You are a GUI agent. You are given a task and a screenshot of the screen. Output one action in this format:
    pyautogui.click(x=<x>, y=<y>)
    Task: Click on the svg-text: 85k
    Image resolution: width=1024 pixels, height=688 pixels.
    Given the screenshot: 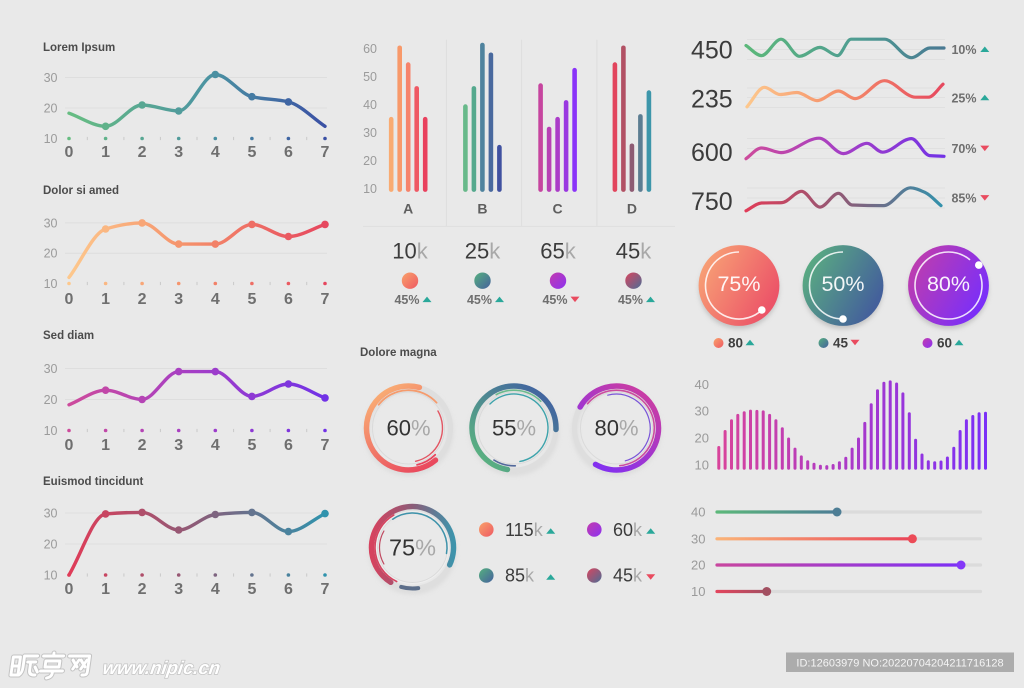 What is the action you would take?
    pyautogui.click(x=520, y=576)
    